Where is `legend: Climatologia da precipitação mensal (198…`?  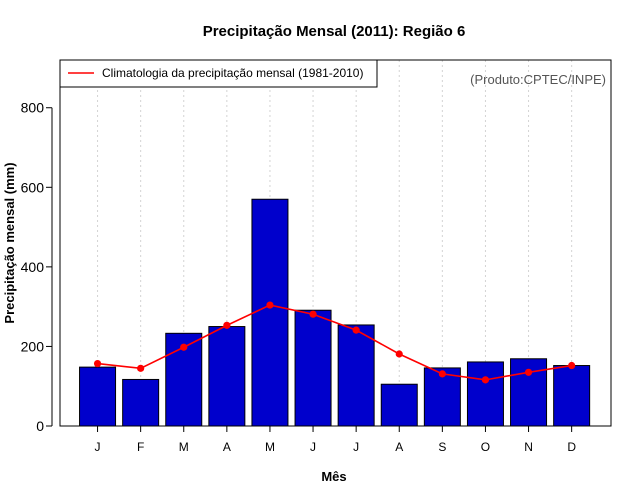
legend: Climatologia da precipitação mensal (198… is located at coordinates (218, 73).